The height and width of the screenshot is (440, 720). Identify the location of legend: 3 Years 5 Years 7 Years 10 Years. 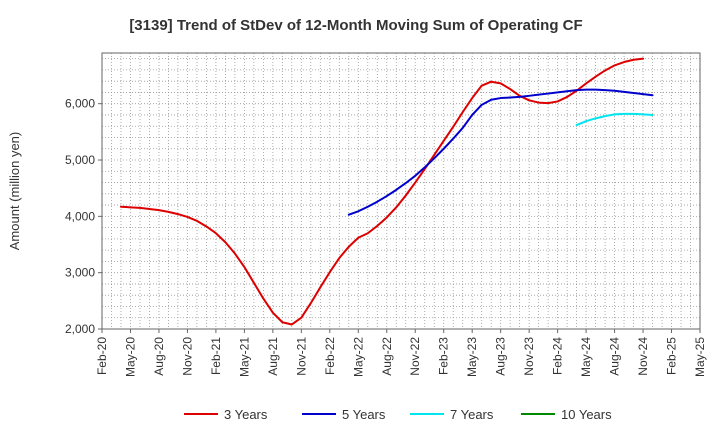
(398, 414).